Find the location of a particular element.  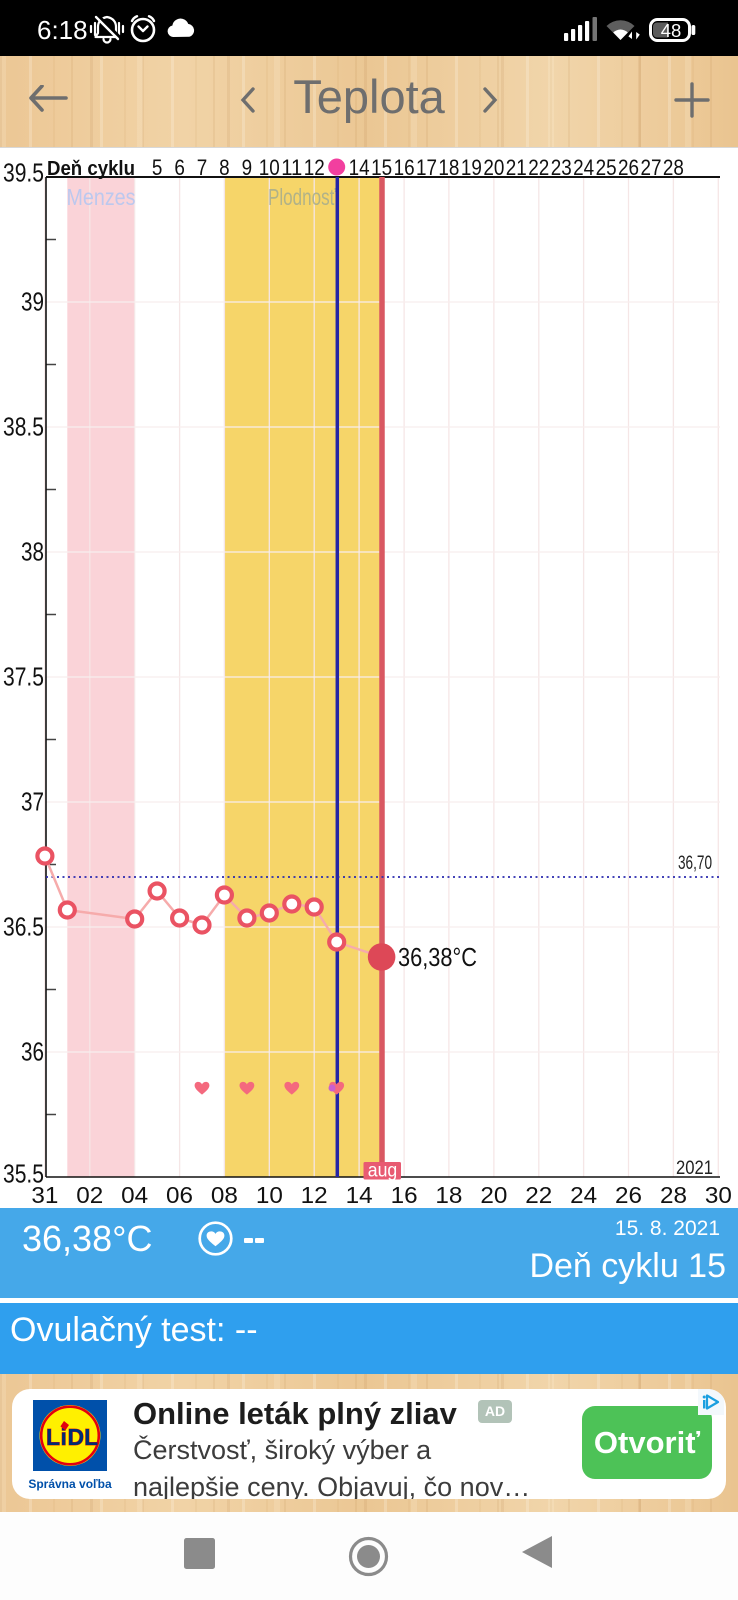

svg-text: 06 is located at coordinates (179, 1195).